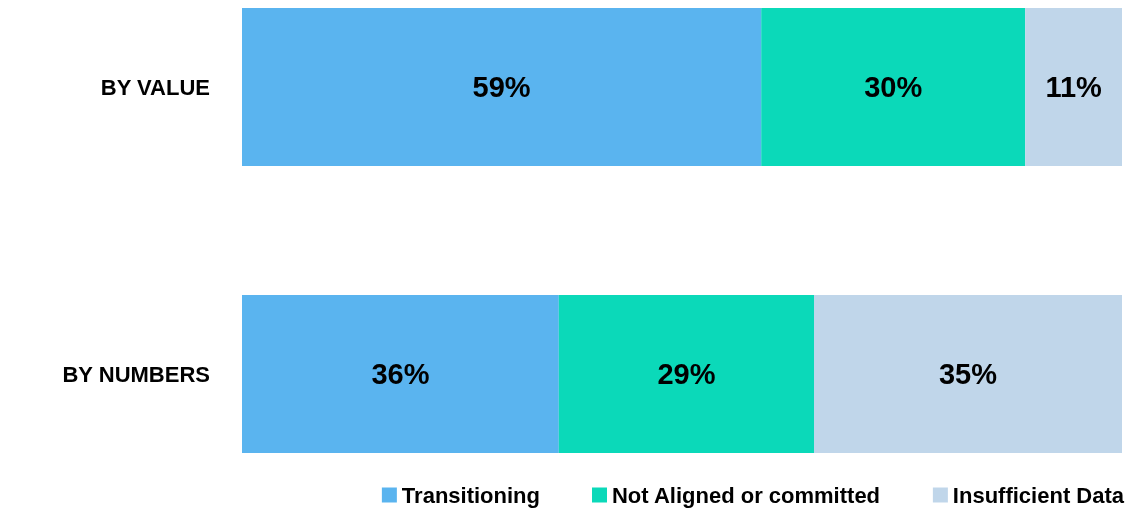 The width and height of the screenshot is (1133, 515). What do you see at coordinates (1038, 495) in the screenshot?
I see `legend-label: Insufficient Data` at bounding box center [1038, 495].